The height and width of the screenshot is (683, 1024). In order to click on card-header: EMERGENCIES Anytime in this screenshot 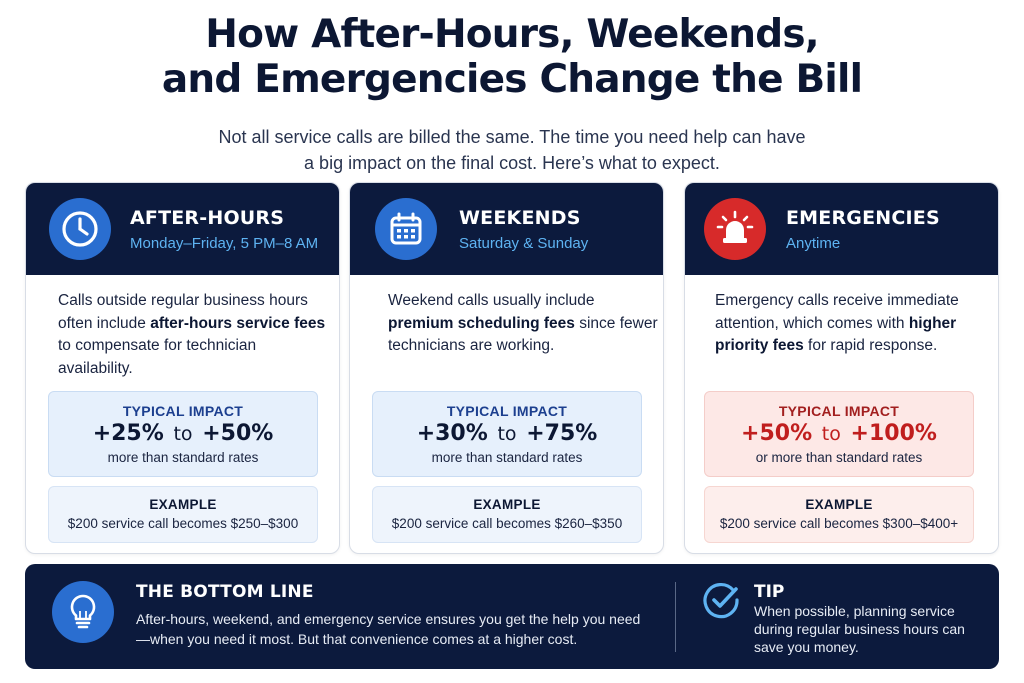, I will do `click(841, 229)`.